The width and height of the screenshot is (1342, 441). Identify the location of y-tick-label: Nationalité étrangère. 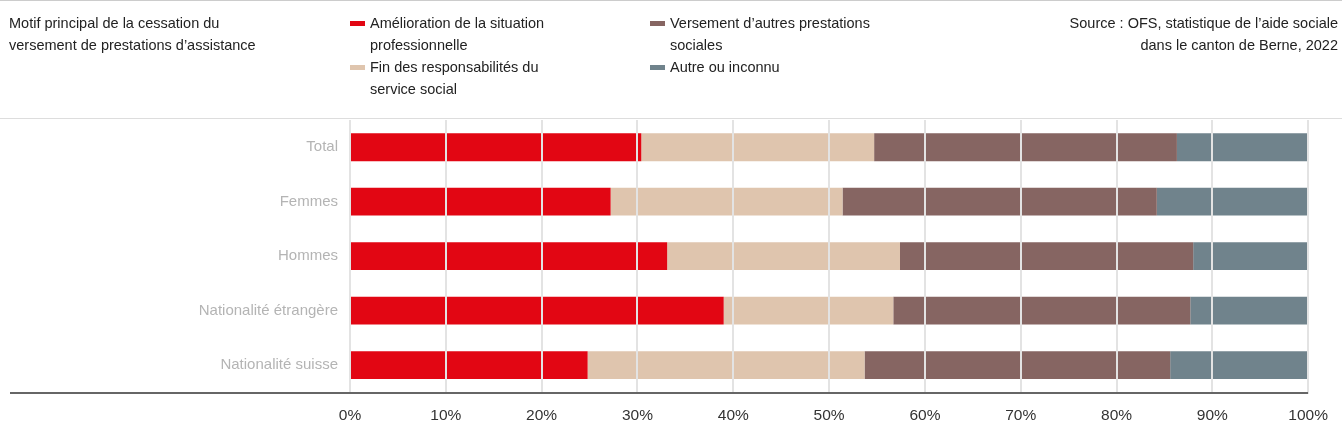
(268, 309).